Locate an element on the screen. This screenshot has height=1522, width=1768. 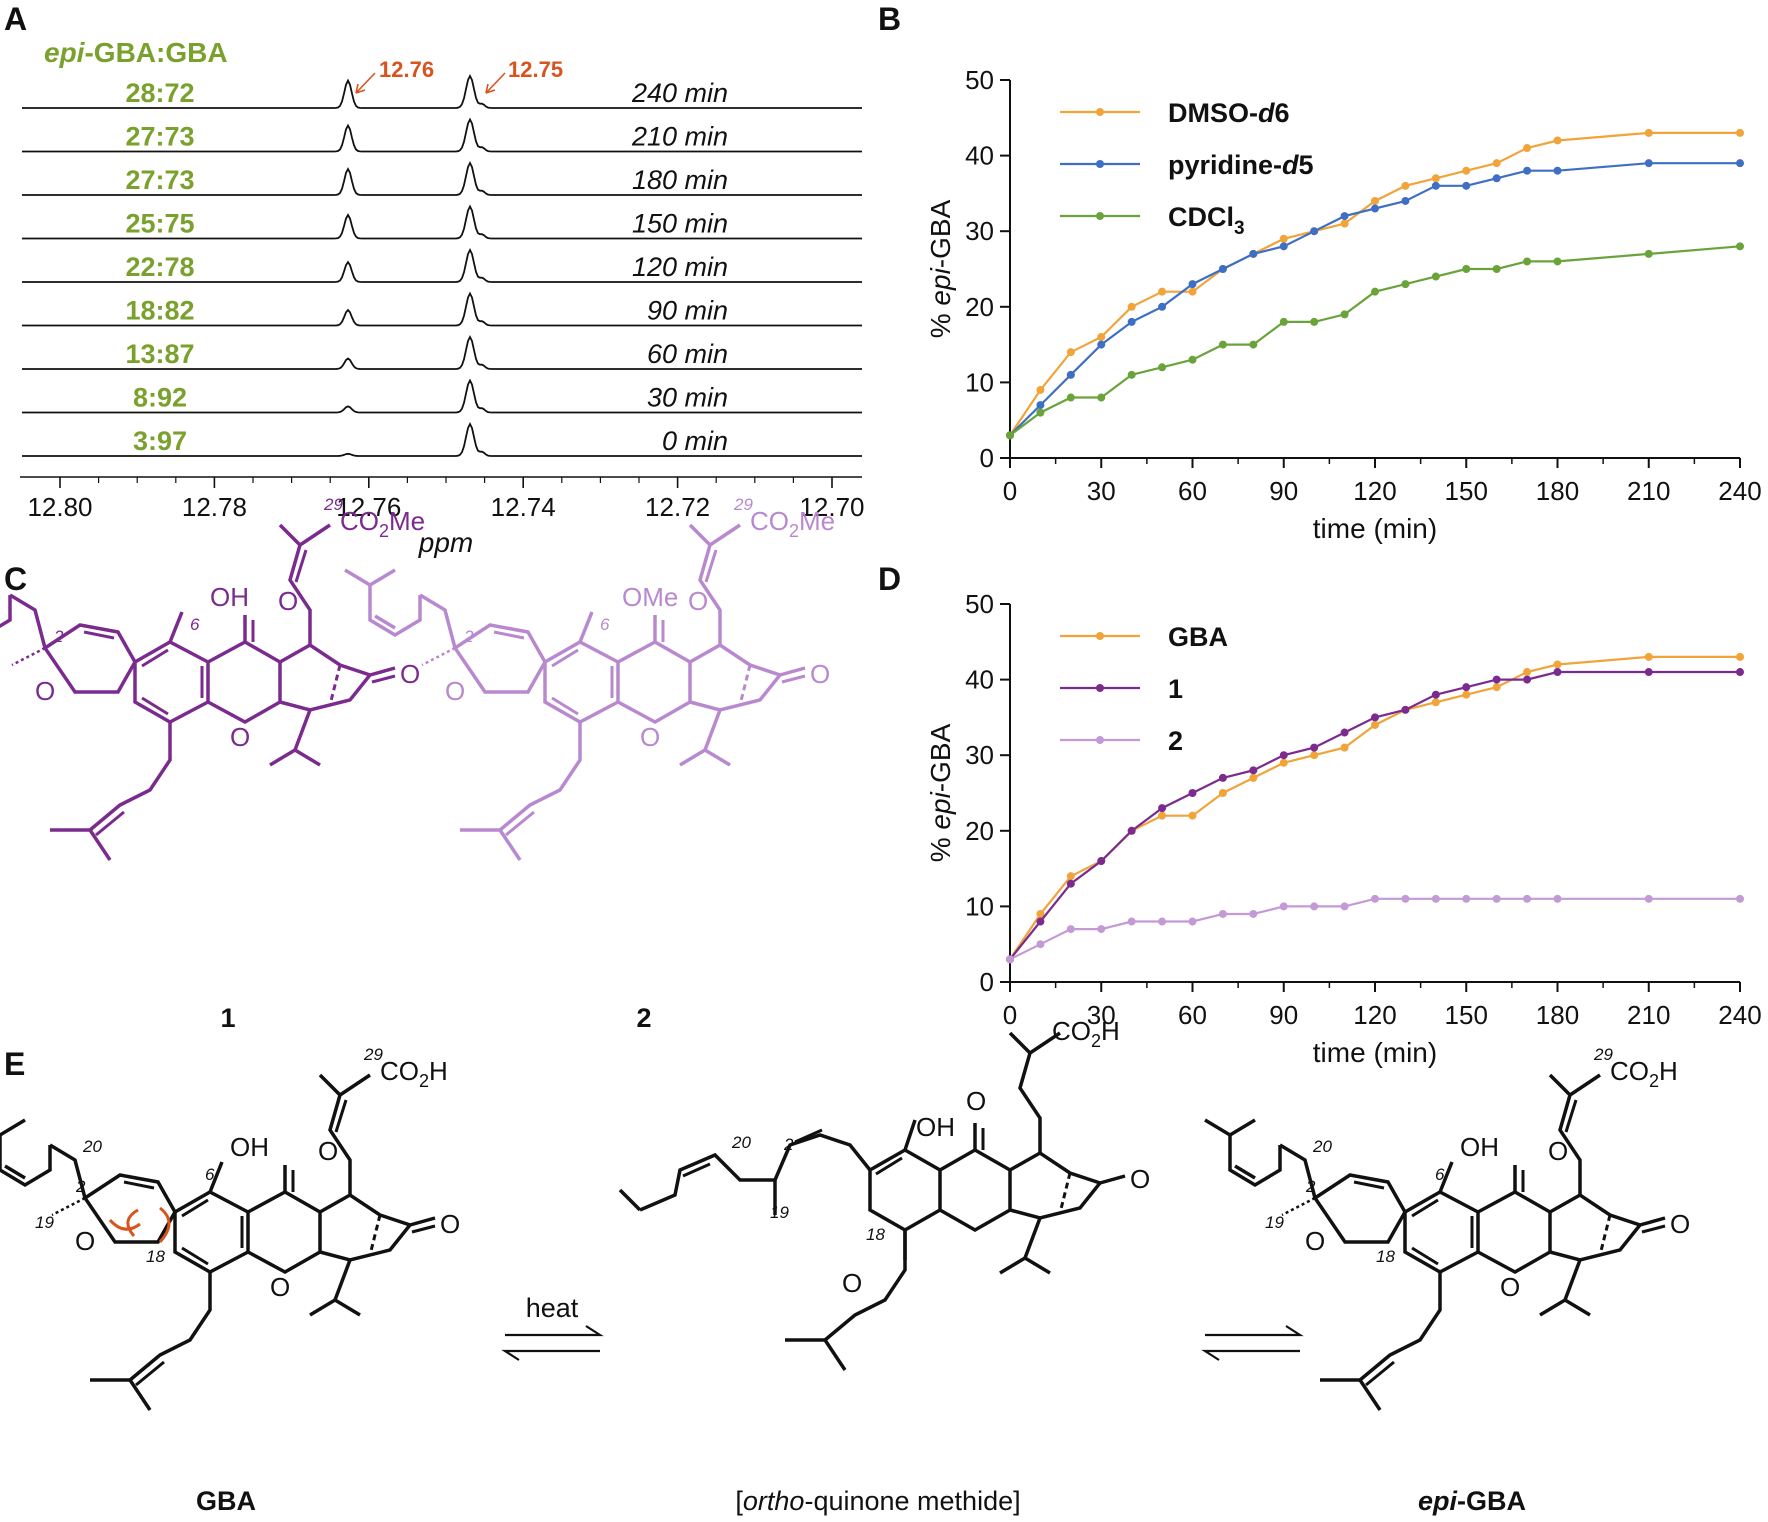
gba-num-29: 29 is located at coordinates (373, 1054).